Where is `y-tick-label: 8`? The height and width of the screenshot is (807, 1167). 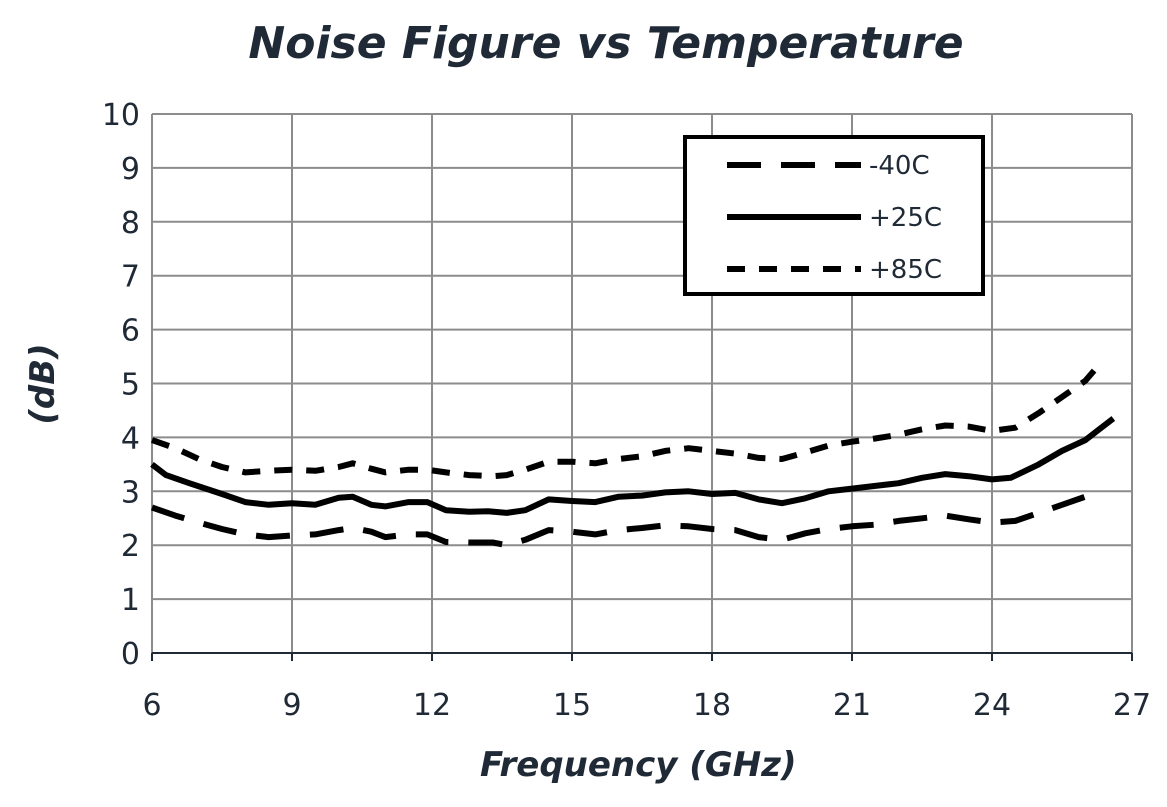
y-tick-label: 8 is located at coordinates (130, 223).